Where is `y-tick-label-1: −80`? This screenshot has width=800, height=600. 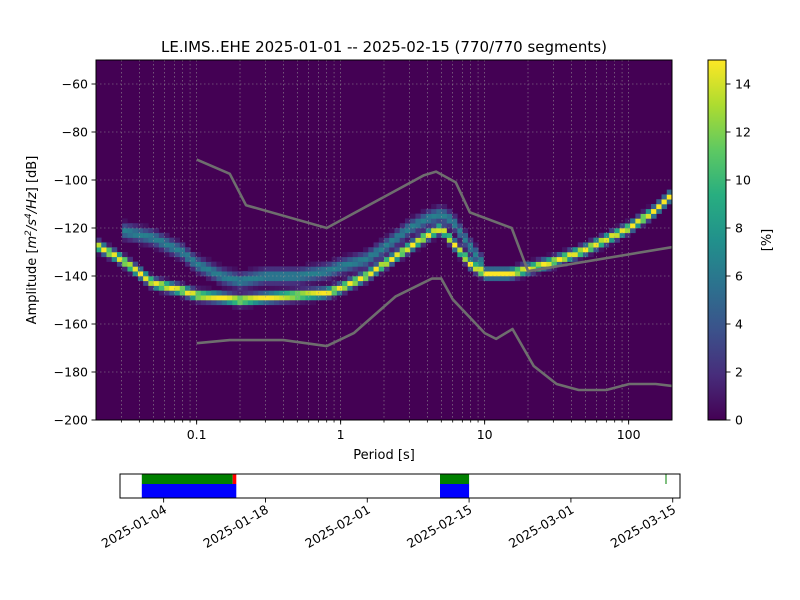 y-tick-label-1: −80 is located at coordinates (75, 132).